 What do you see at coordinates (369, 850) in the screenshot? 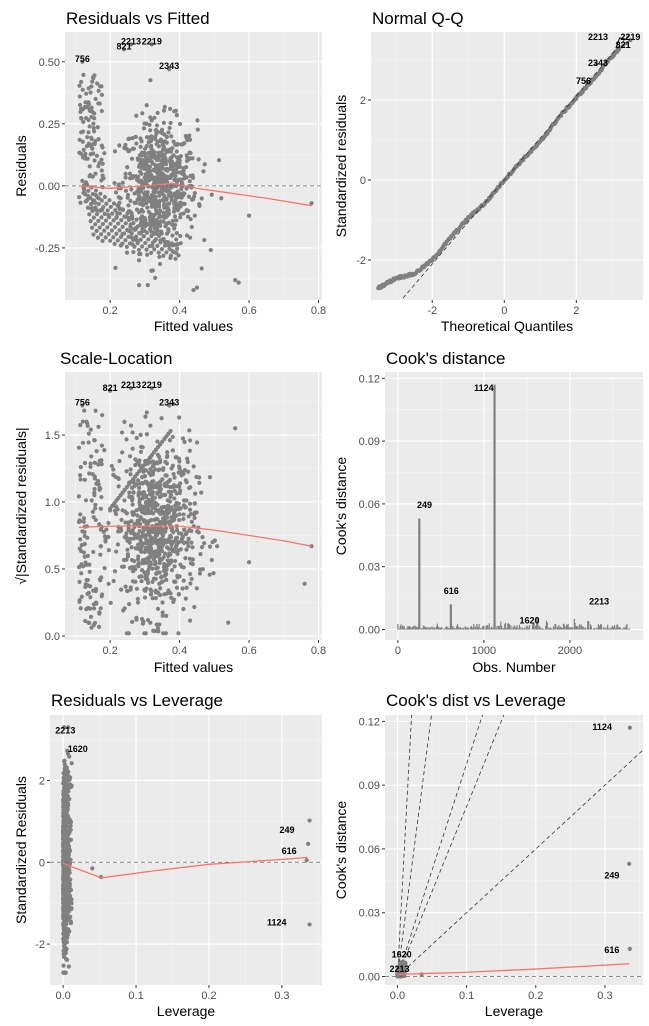
I see `y-tick-label: 0.06` at bounding box center [369, 850].